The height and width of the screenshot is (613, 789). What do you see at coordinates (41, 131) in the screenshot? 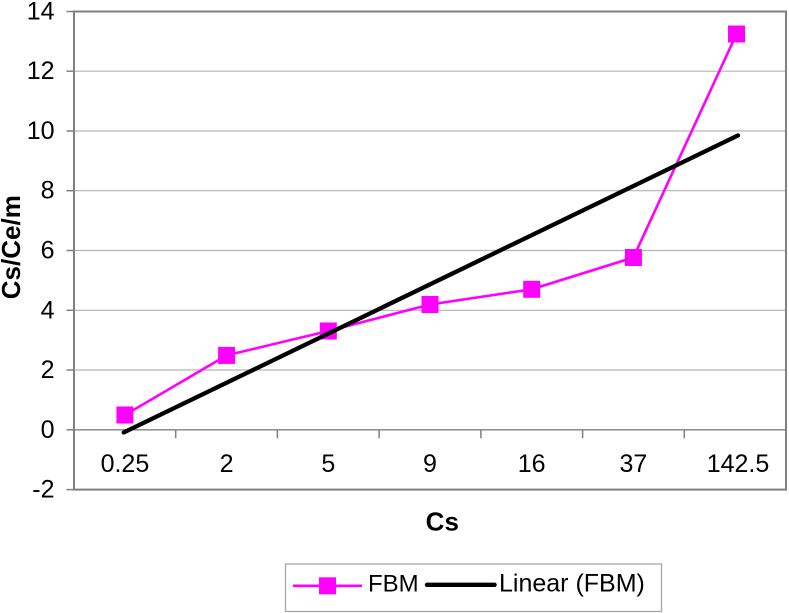
I see `svg-text: 10` at bounding box center [41, 131].